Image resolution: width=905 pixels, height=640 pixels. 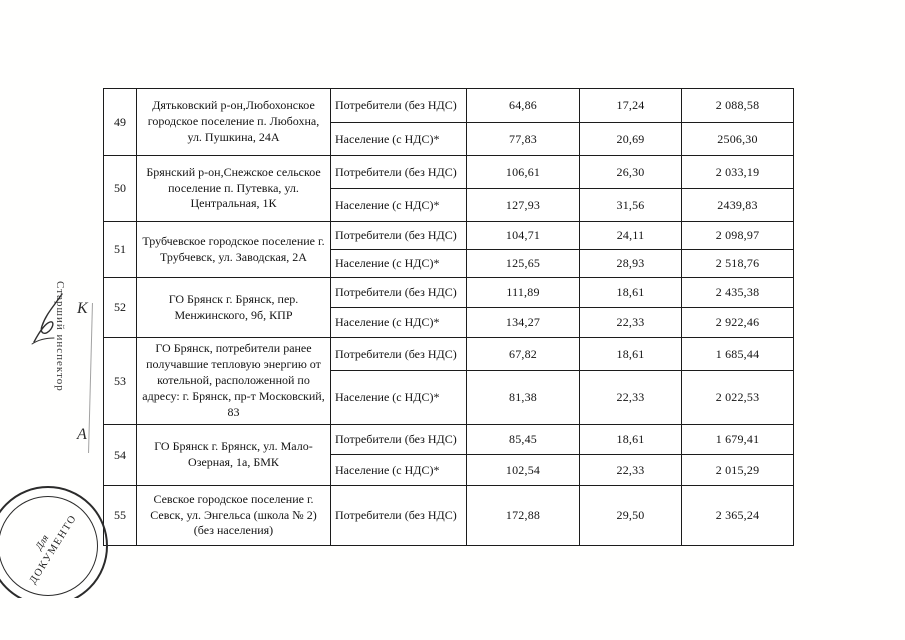 I want to click on value-cell-2: 17,24, so click(x=630, y=105).